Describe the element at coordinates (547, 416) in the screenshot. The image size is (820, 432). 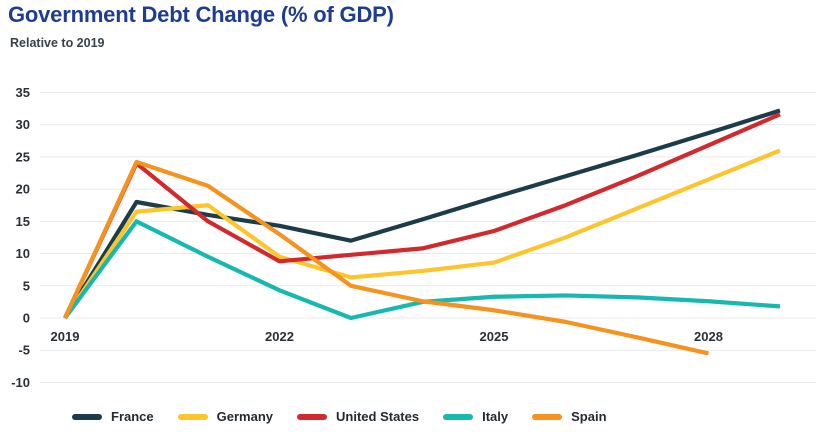
I see `legend-swatch-spain` at that location.